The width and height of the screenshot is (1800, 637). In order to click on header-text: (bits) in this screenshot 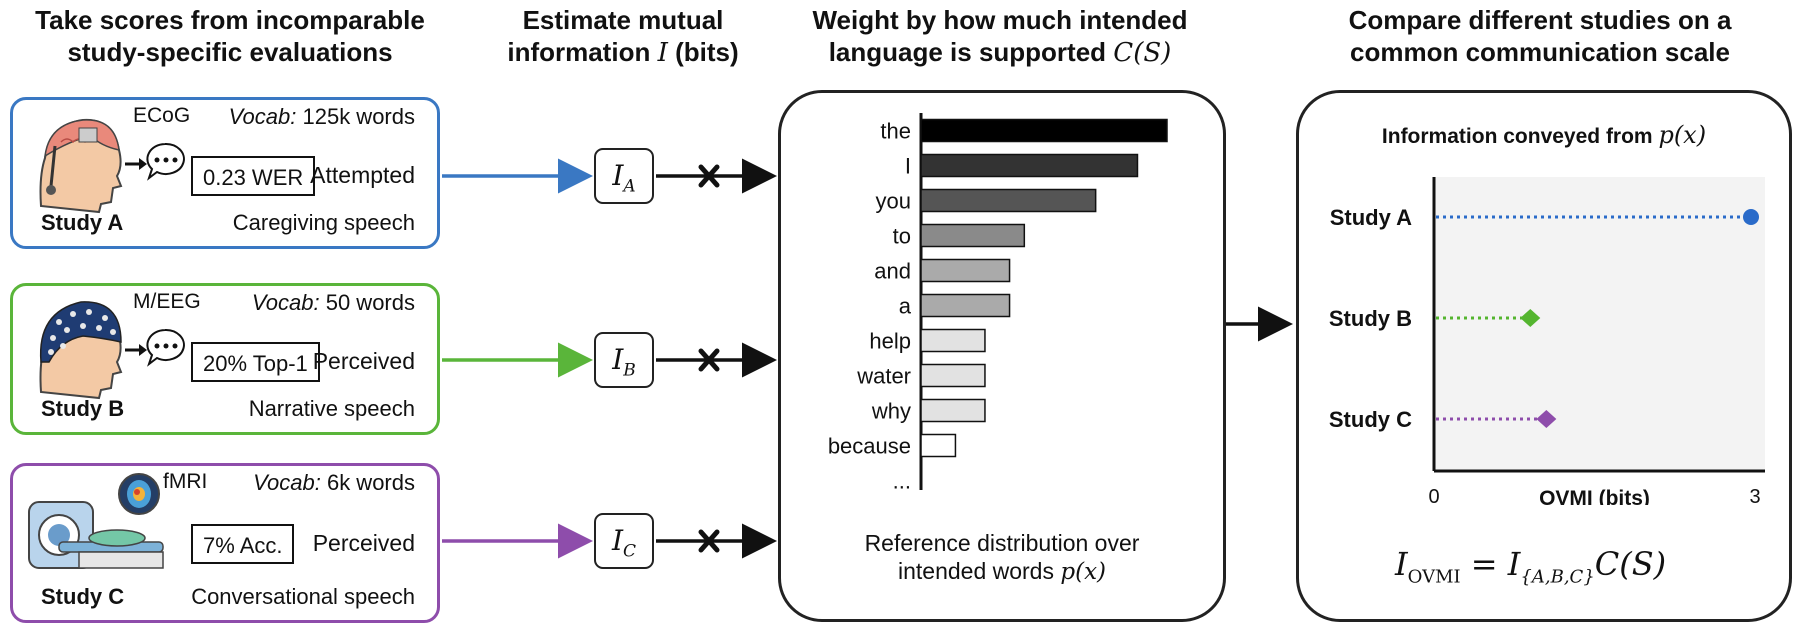, I will do `click(707, 52)`.